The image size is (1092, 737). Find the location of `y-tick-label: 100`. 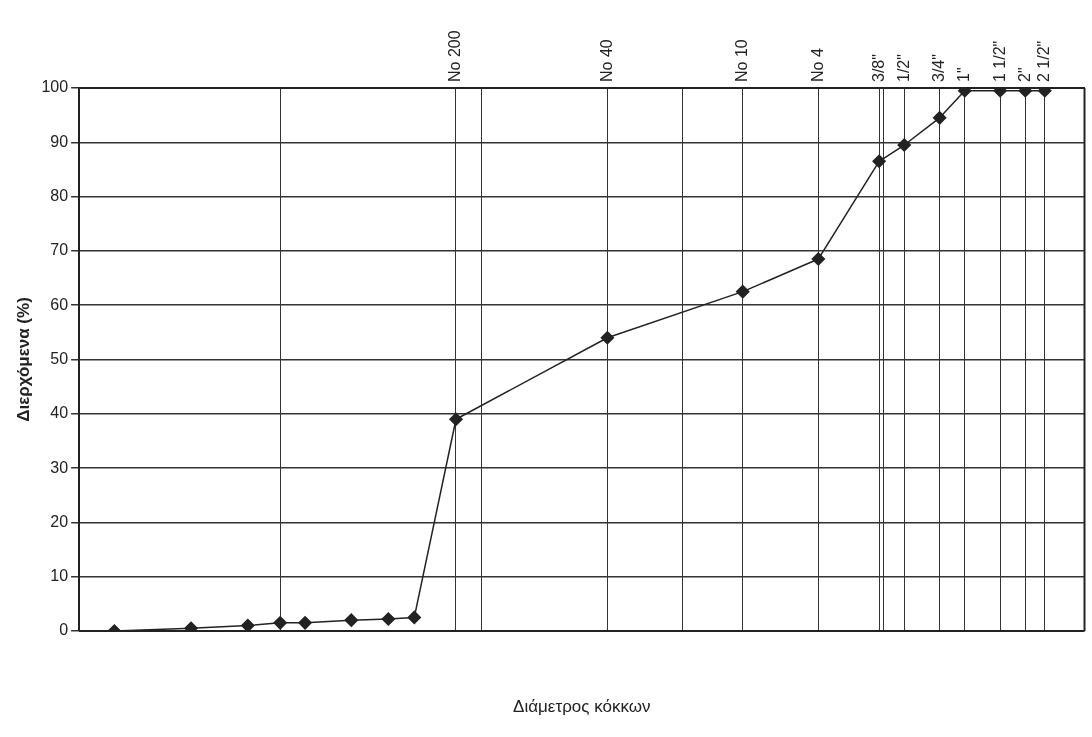

y-tick-label: 100 is located at coordinates (55, 87).